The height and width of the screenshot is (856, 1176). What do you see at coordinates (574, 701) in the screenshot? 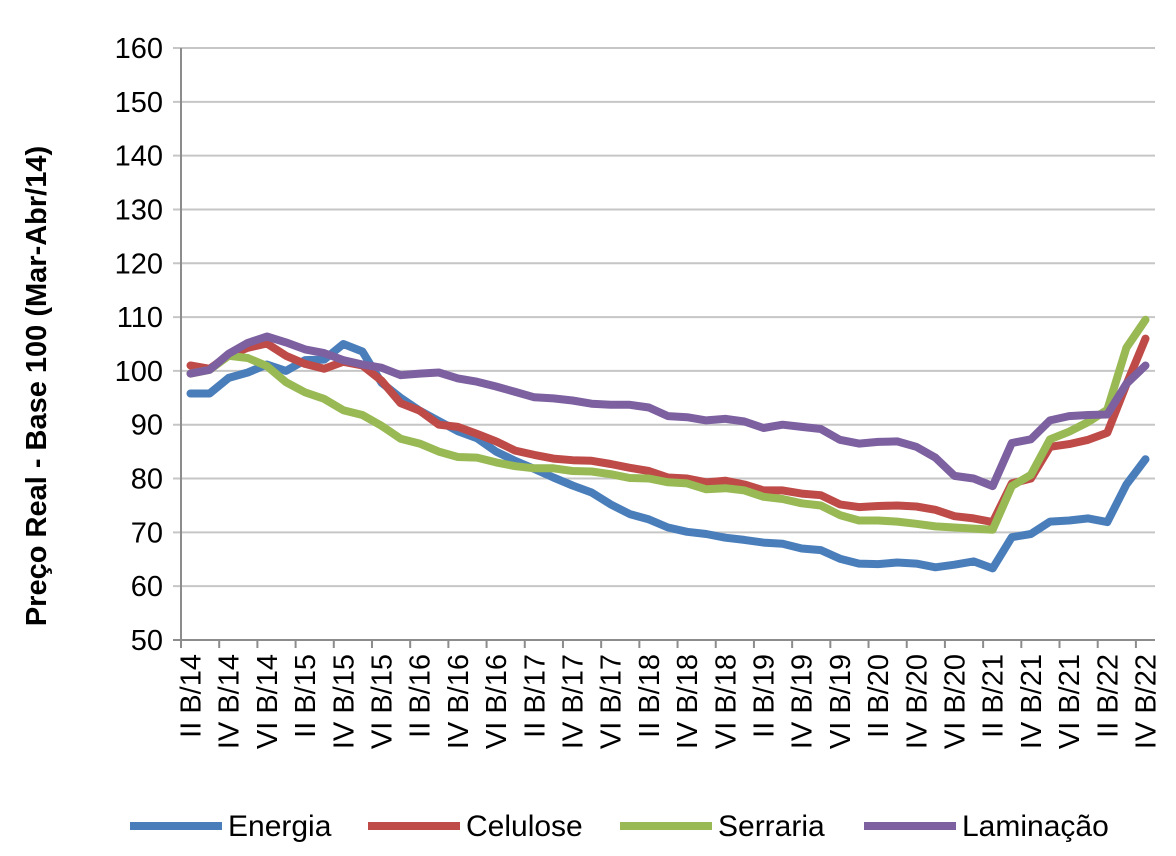
I see `x-tick-label: IV B/17` at bounding box center [574, 701].